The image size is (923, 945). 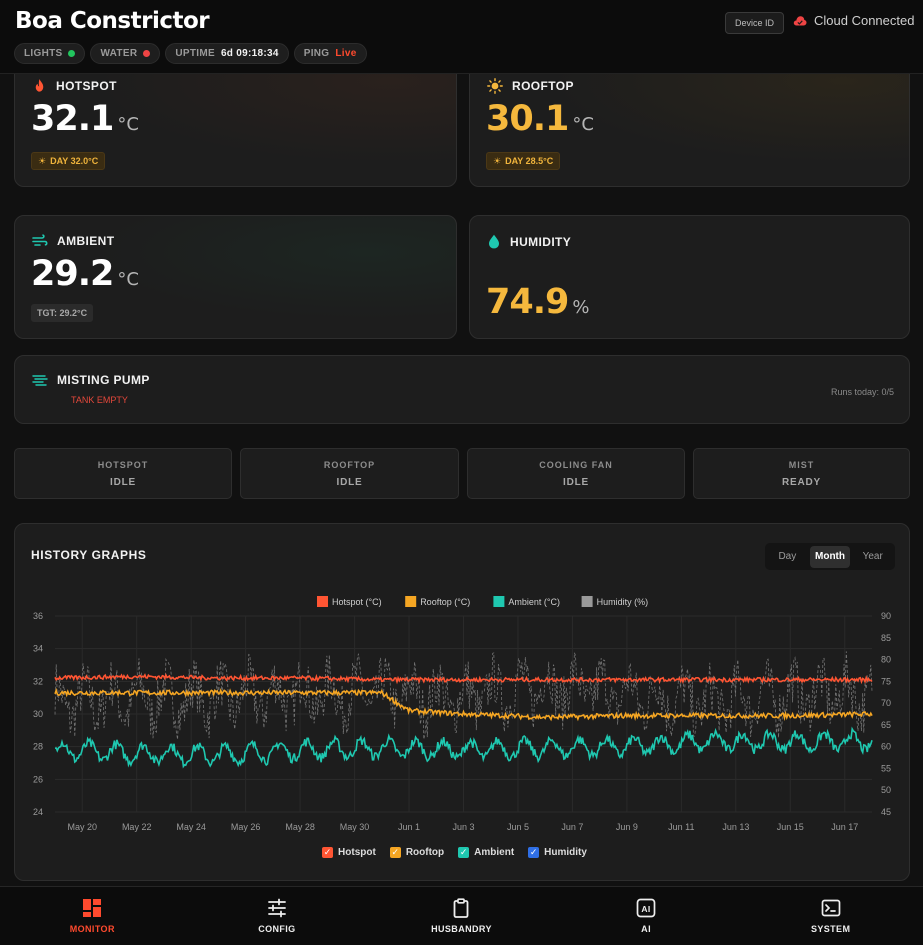 I want to click on ping-chip: PING Live, so click(x=330, y=53).